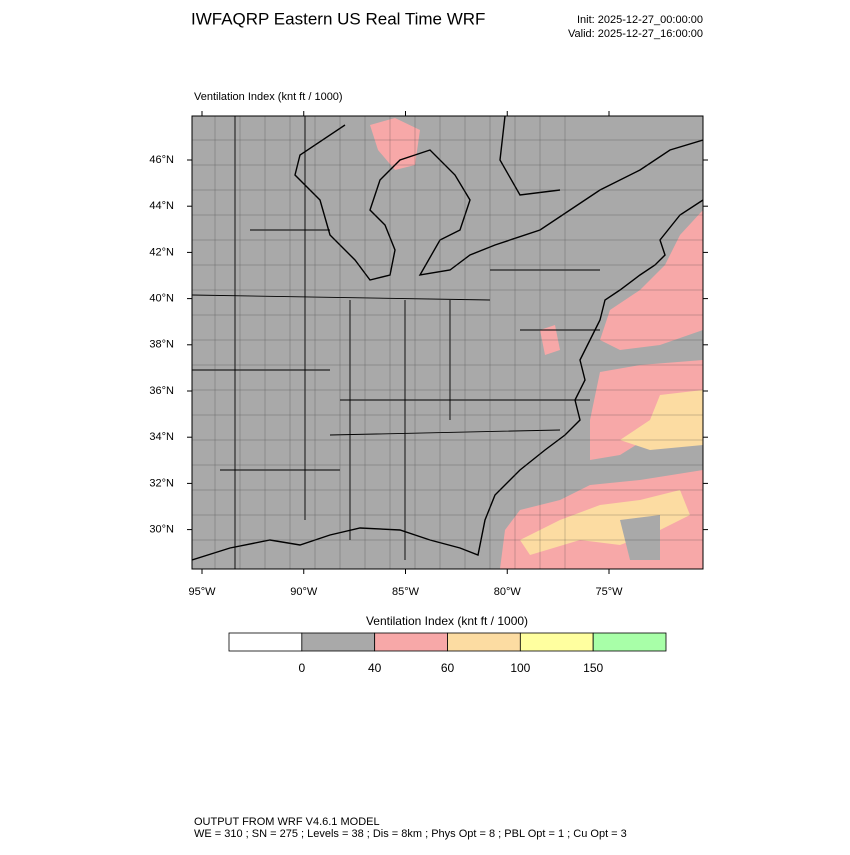  What do you see at coordinates (508, 592) in the screenshot?
I see `lon-label: 80°W` at bounding box center [508, 592].